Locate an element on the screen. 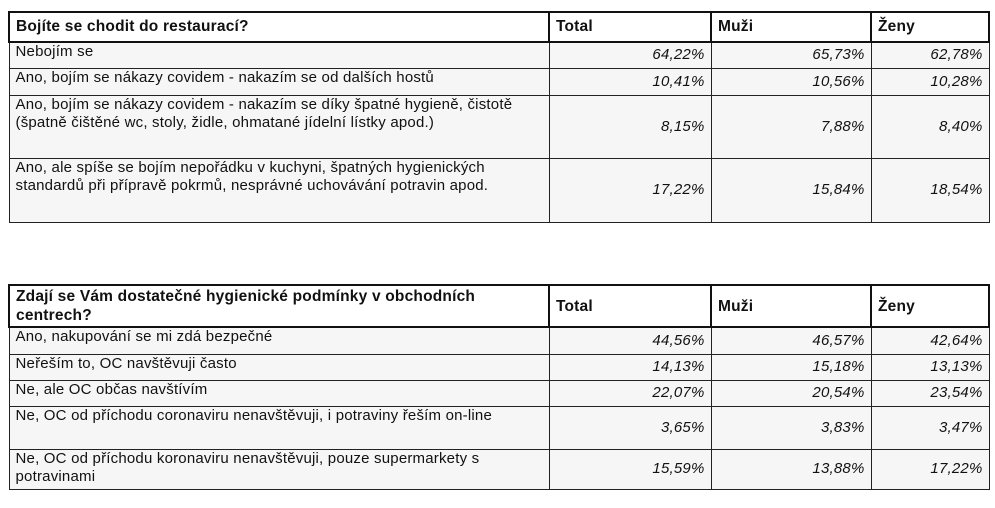  value-total: 17,22% is located at coordinates (630, 190).